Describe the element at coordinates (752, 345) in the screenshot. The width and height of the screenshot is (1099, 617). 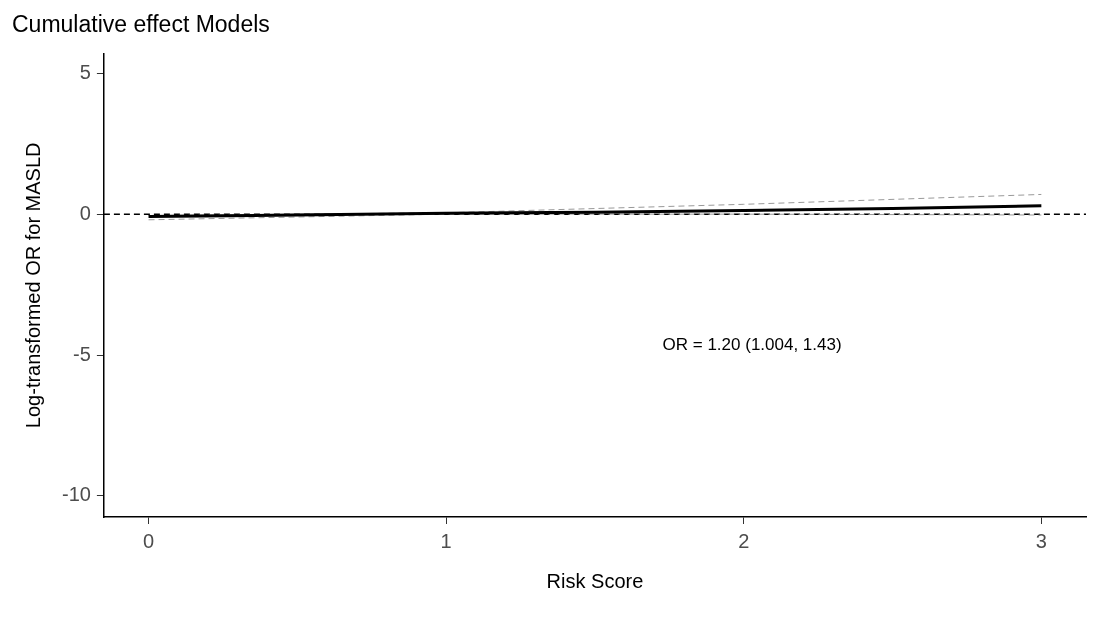
I see `annotation: OR = 1.20 (1.004, 1.43)` at that location.